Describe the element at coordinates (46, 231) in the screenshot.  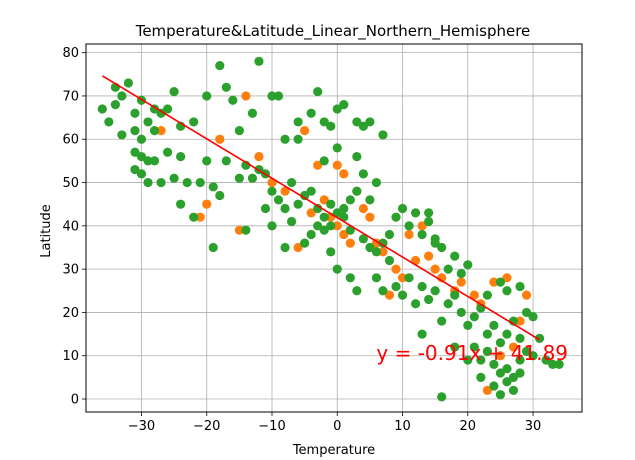
I see `y-axis-label: Latitude` at that location.